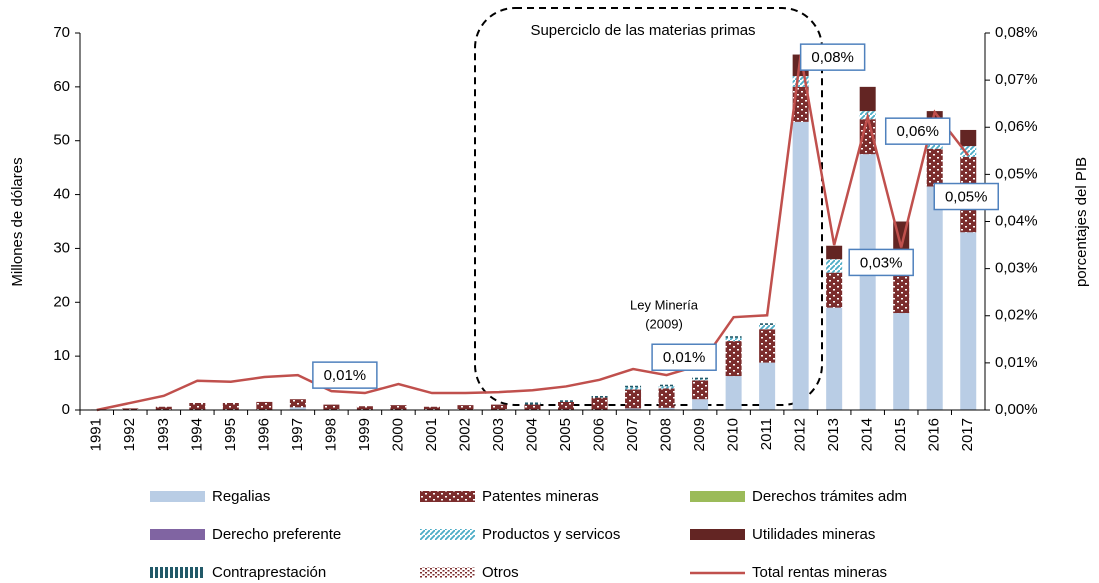  What do you see at coordinates (967, 434) in the screenshot?
I see `x-tick-label: 2017` at bounding box center [967, 434].